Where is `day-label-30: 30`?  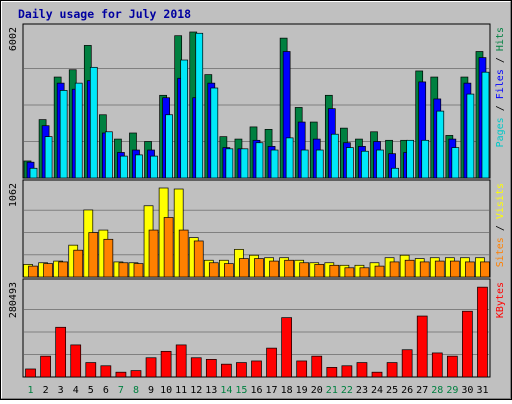 day-label-30: 30 is located at coordinates (467, 390).